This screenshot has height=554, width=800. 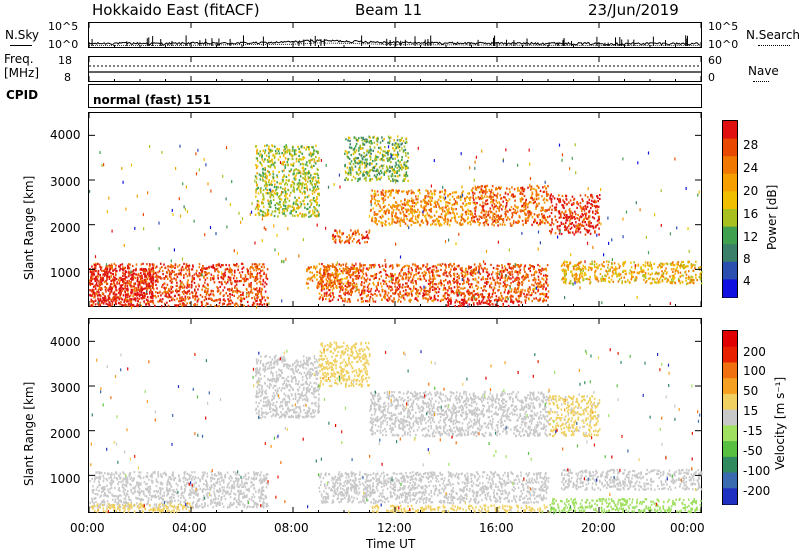 I want to click on velocity-cbar-tick-m200: -200, so click(x=757, y=491).